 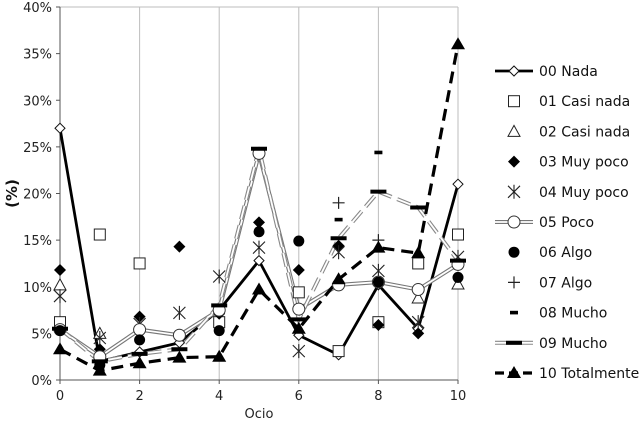 What do you see at coordinates (37, 288) in the screenshot?
I see `y-tick-label: 10%` at bounding box center [37, 288].